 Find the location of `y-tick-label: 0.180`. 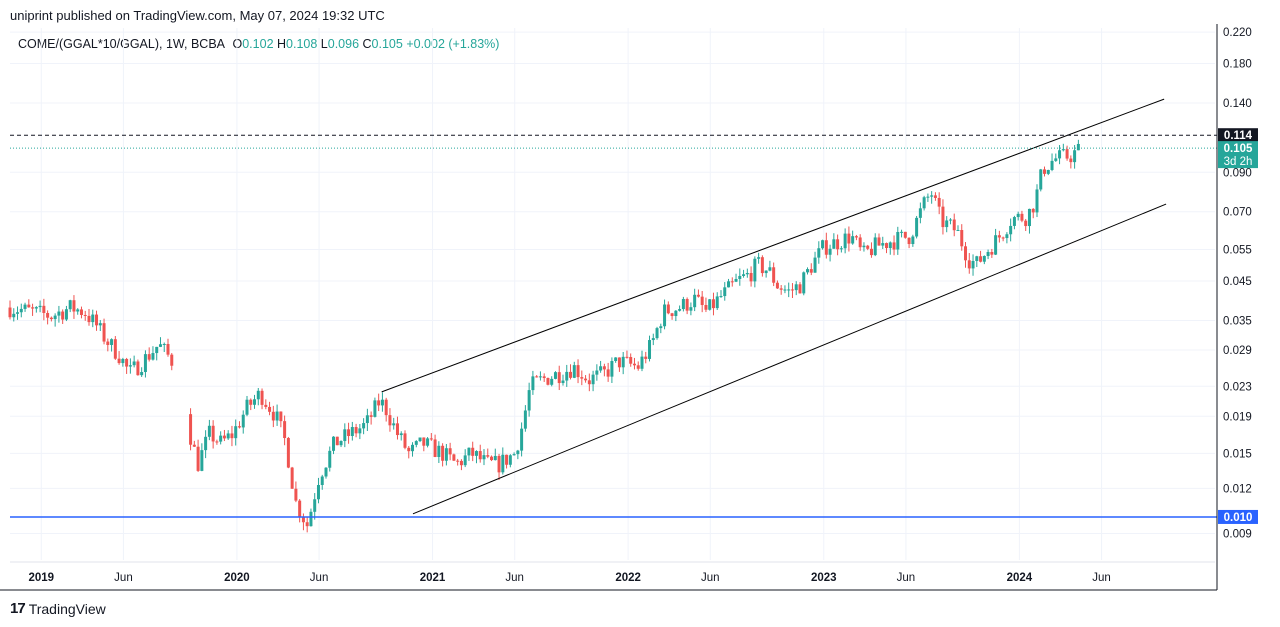

y-tick-label: 0.180 is located at coordinates (1237, 65).